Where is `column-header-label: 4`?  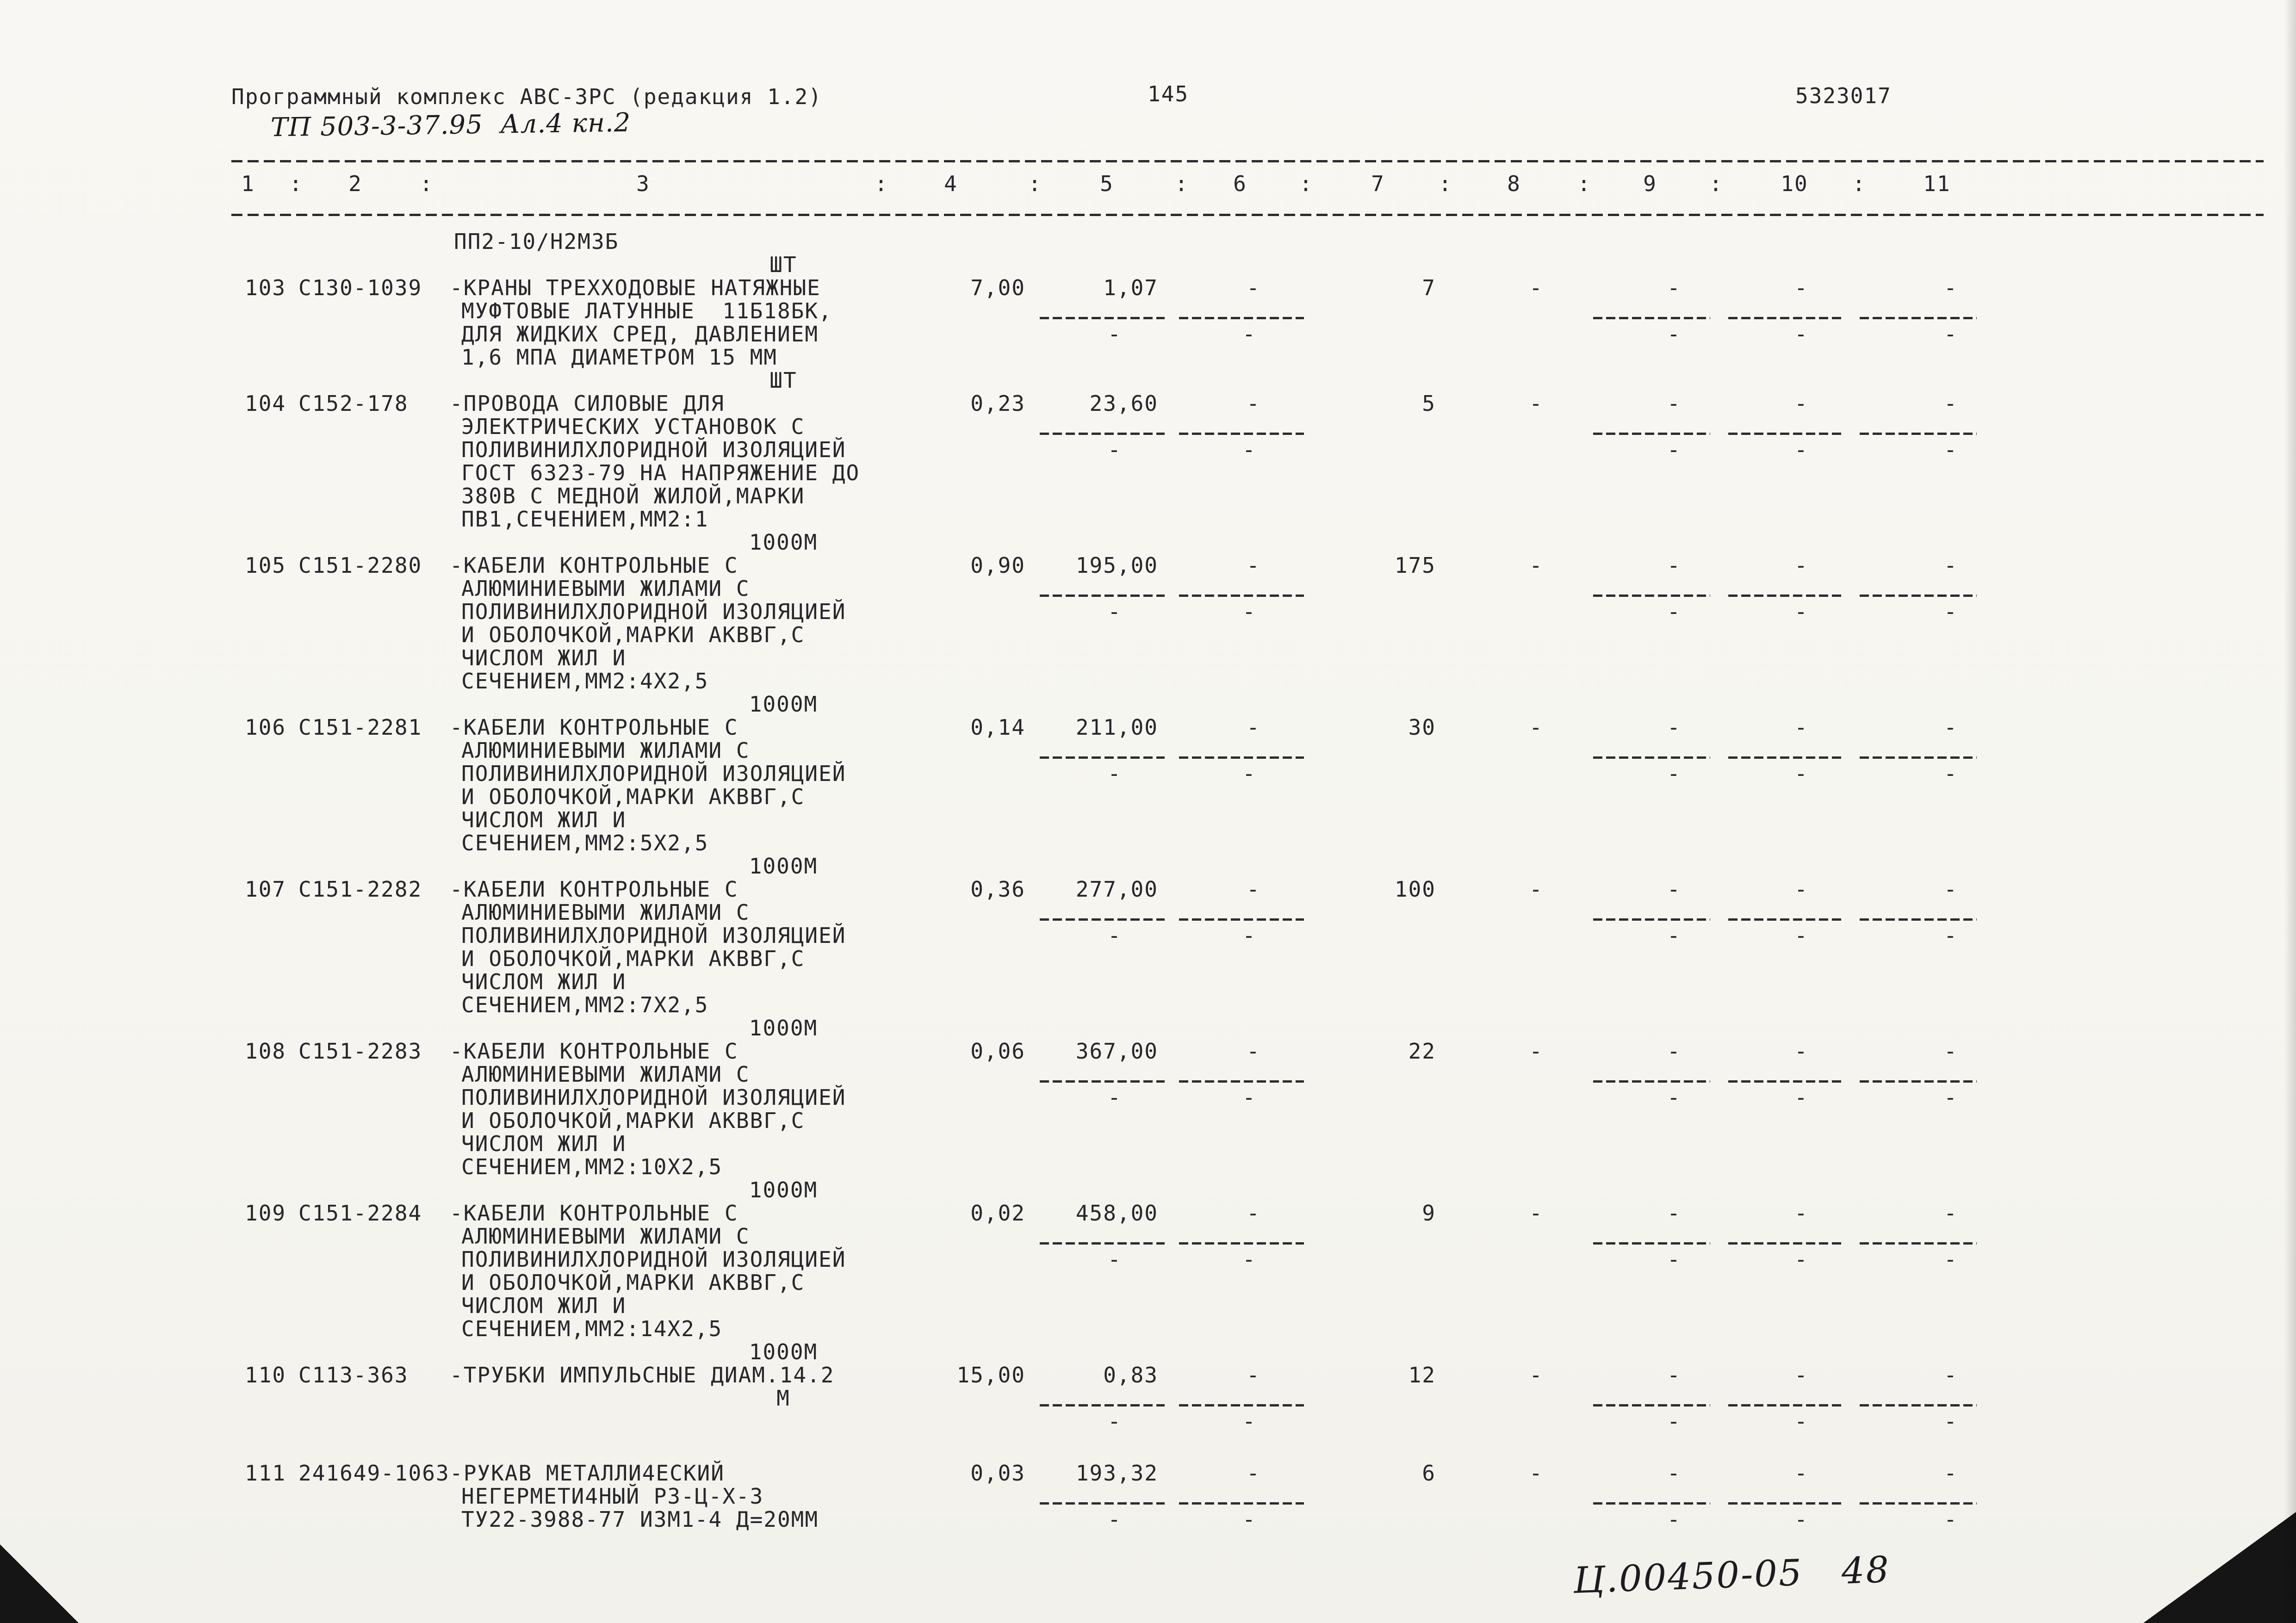
column-header-label: 4 is located at coordinates (951, 183).